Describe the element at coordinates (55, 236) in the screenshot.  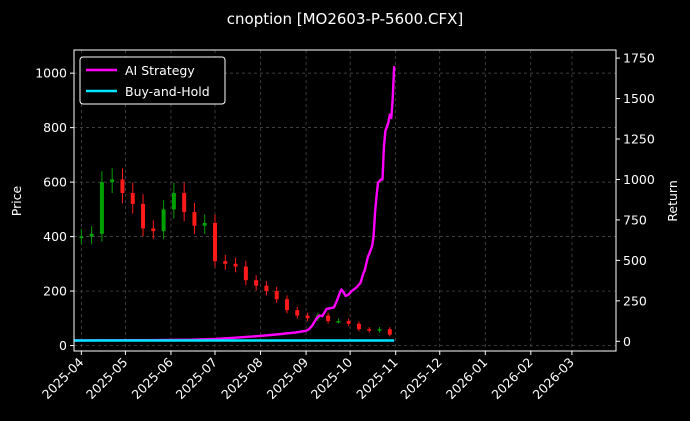
I see `y-tick-label: 400` at that location.